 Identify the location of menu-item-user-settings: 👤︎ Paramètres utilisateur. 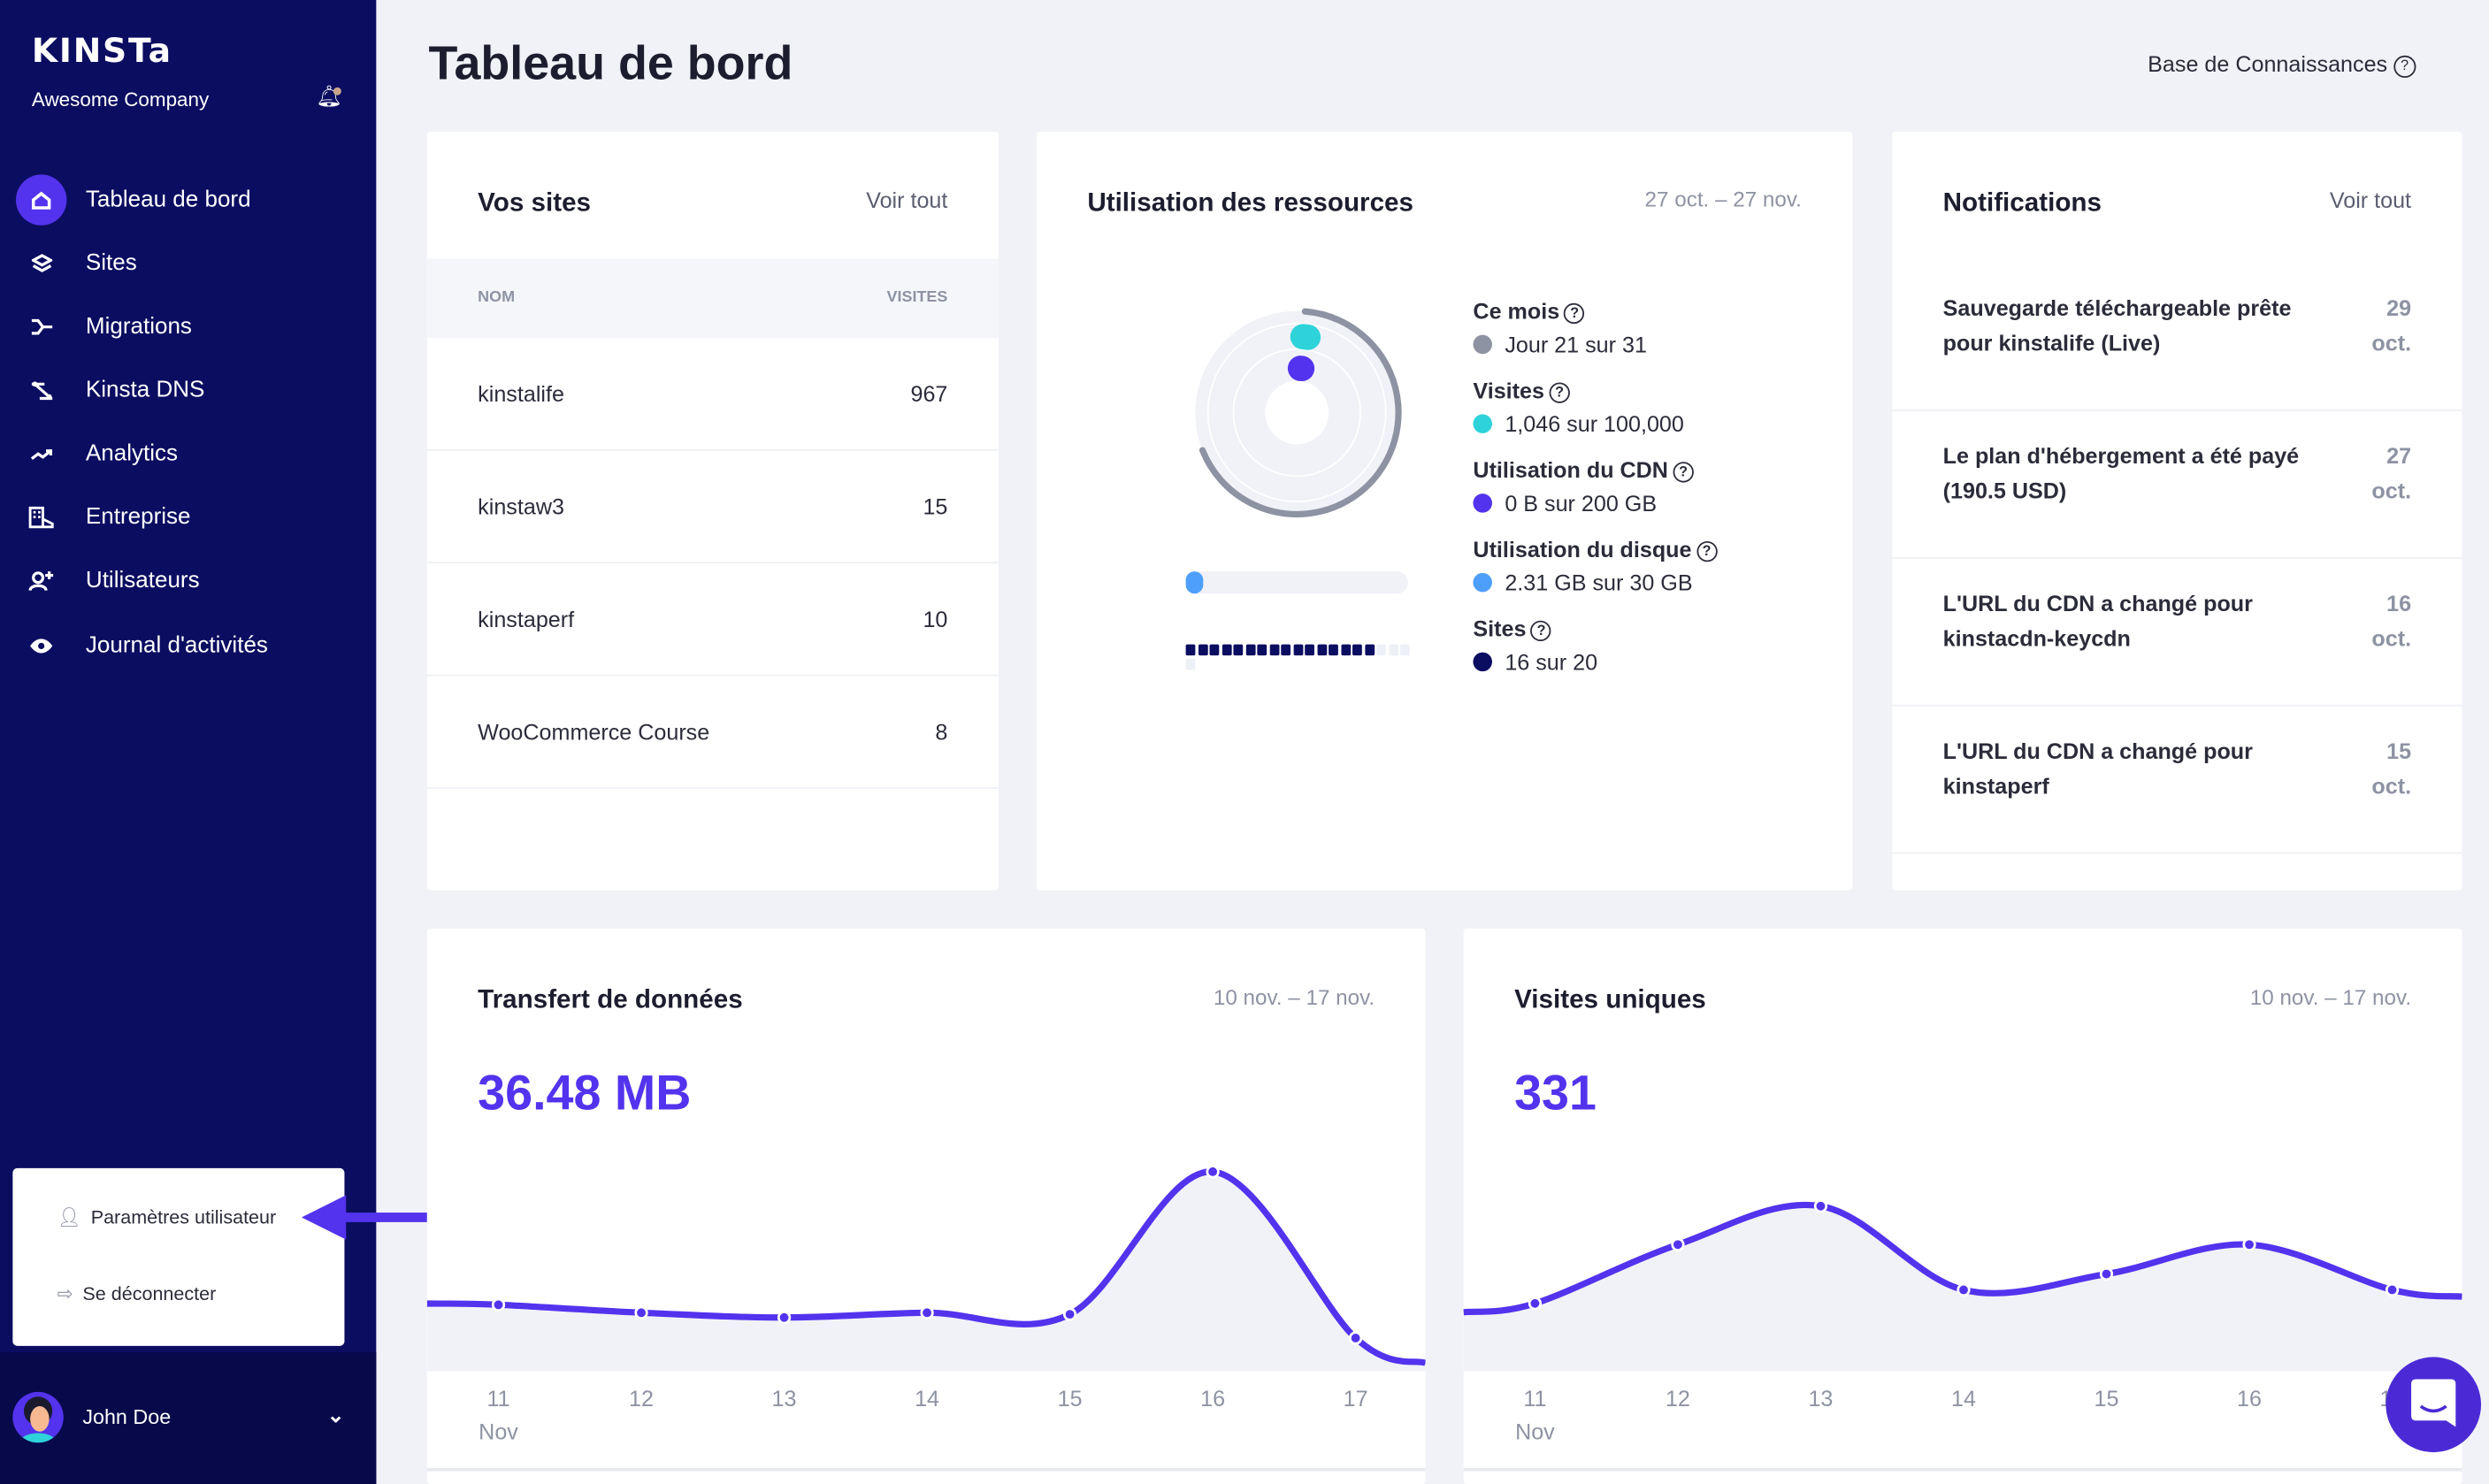
(167, 1217).